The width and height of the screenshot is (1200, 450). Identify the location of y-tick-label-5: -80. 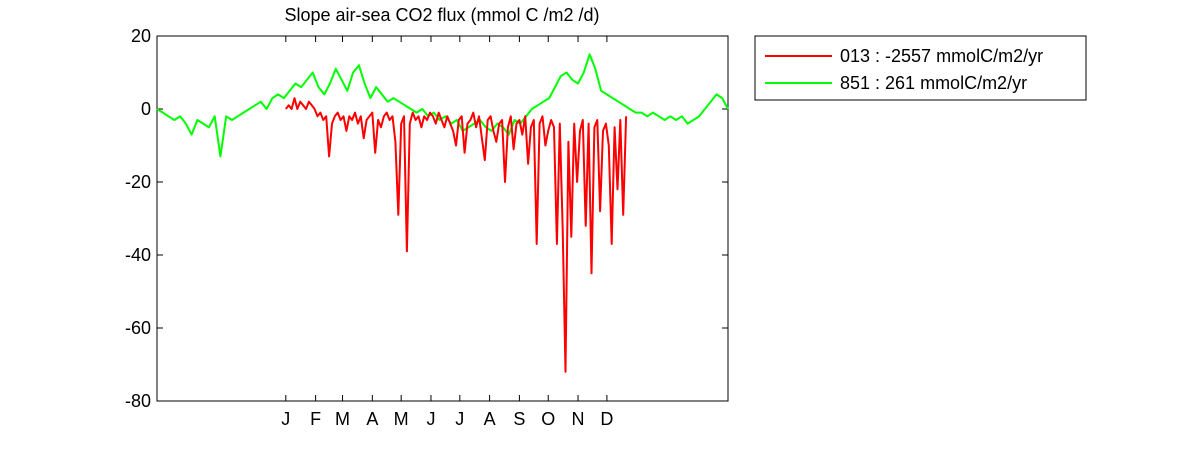
(138, 401).